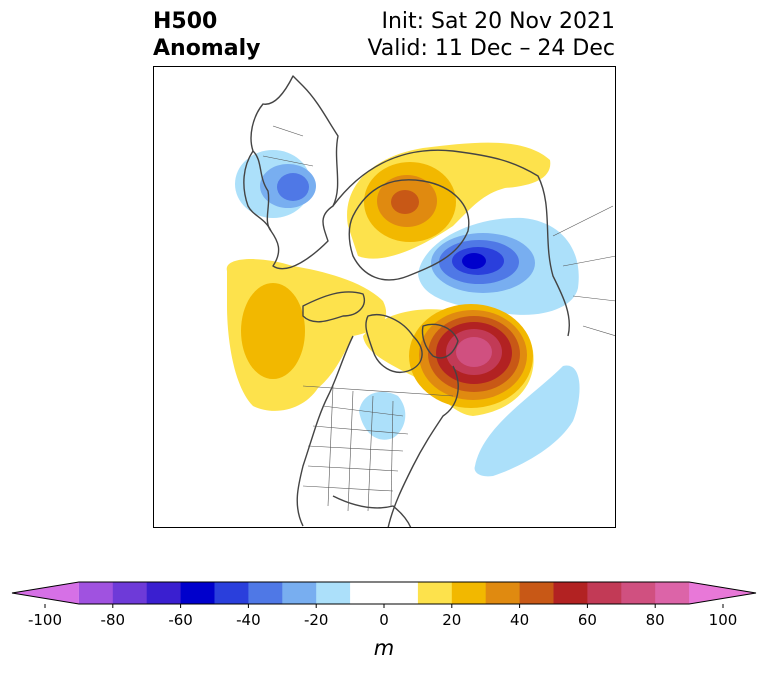 The width and height of the screenshot is (768, 673). I want to click on map-title-left: H500 Anomaly, so click(206, 35).